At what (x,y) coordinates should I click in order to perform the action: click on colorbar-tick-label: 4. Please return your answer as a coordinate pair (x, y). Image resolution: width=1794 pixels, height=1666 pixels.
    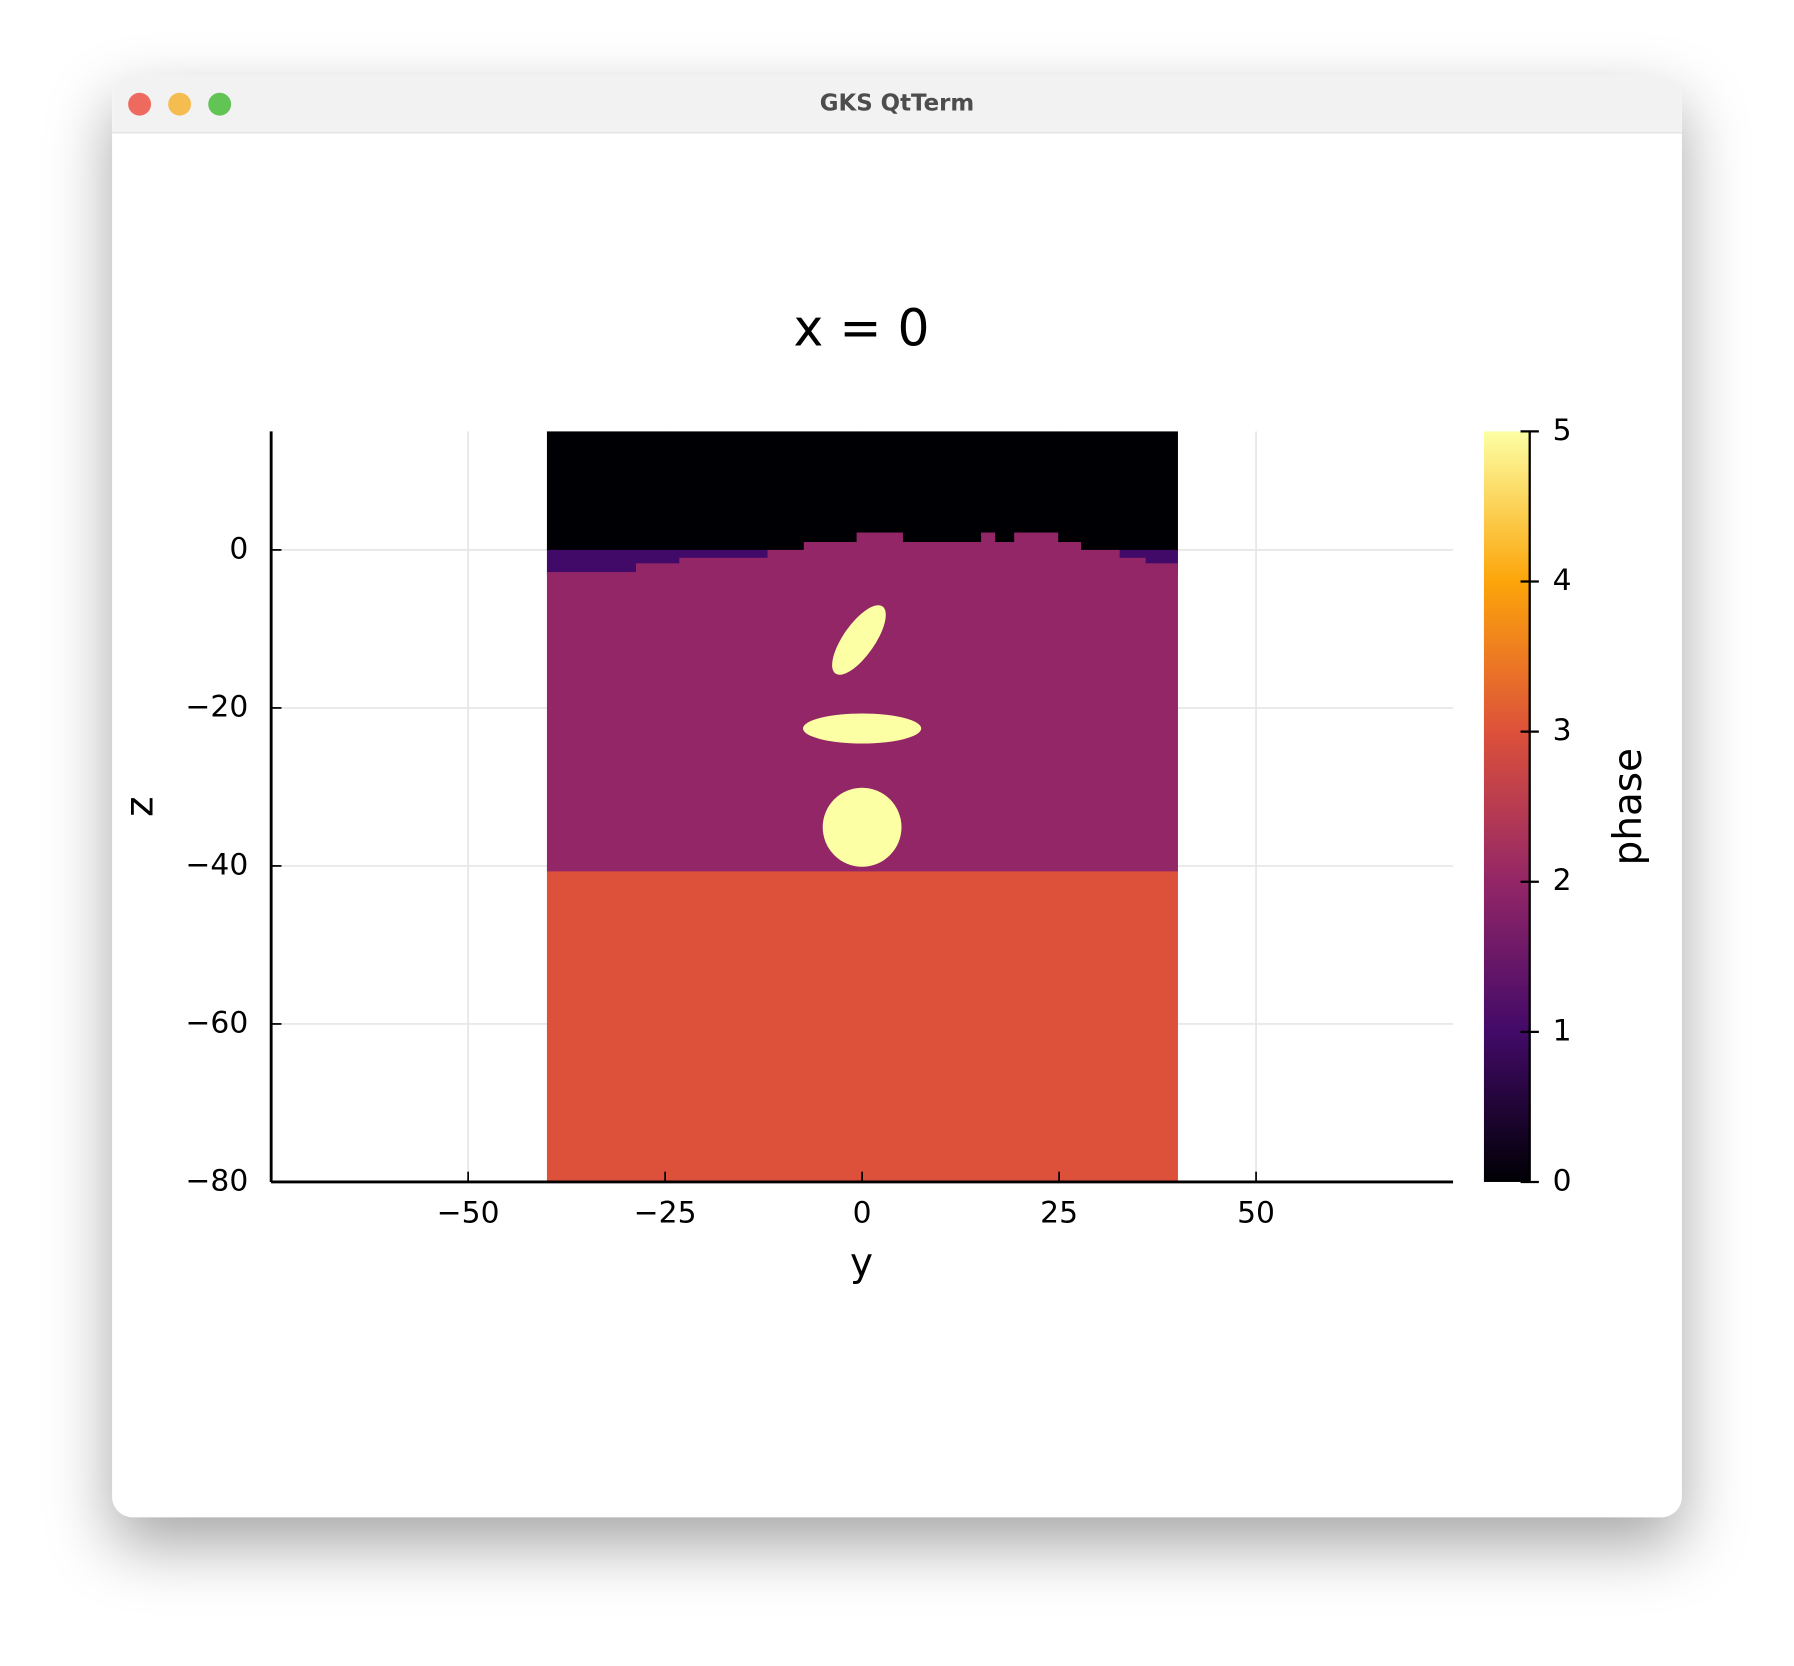
    Looking at the image, I should click on (1562, 580).